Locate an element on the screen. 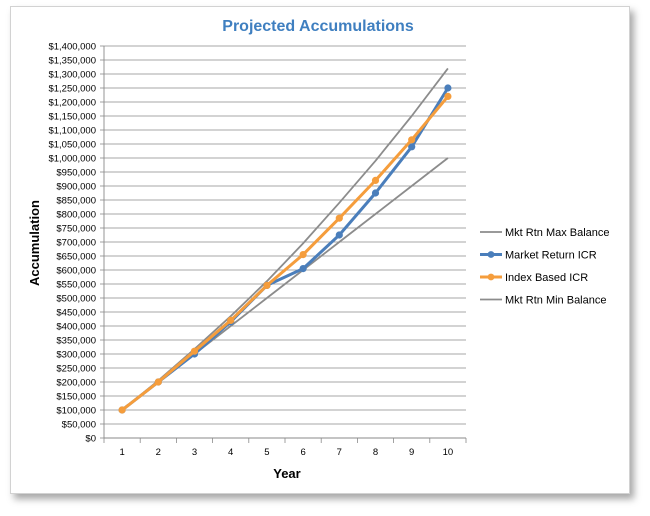 The width and height of the screenshot is (650, 516). legend-label-market-return-icr: Market Return ICR is located at coordinates (551, 256).